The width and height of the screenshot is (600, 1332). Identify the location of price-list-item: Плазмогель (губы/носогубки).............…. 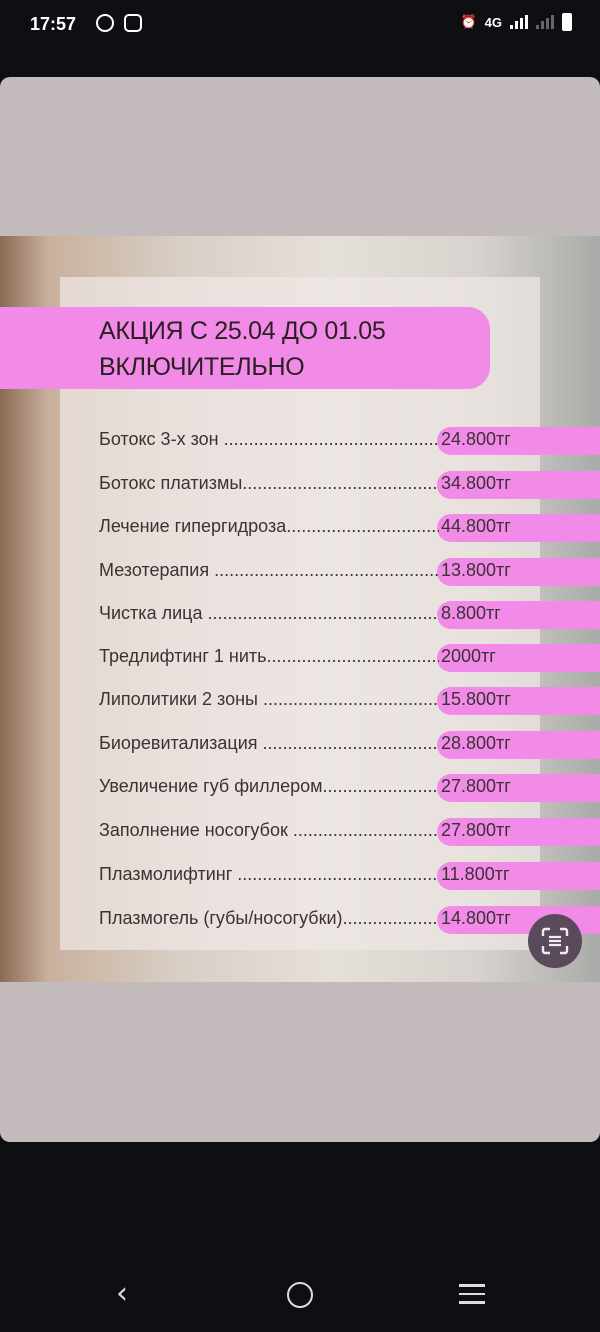
(300, 920).